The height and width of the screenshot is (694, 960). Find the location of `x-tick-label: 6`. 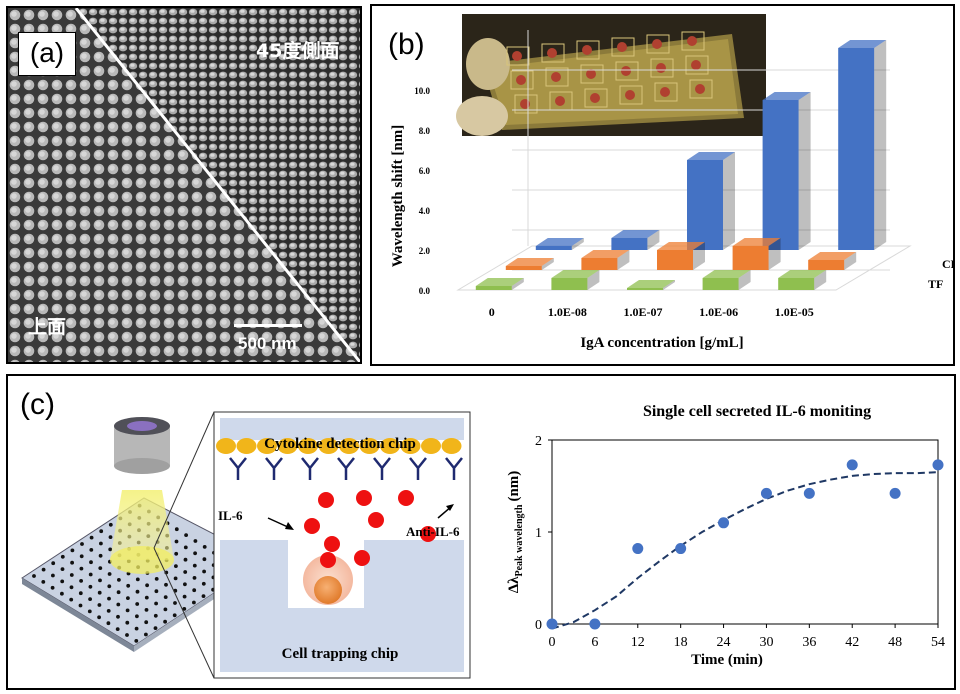

x-tick-label: 6 is located at coordinates (594, 642).